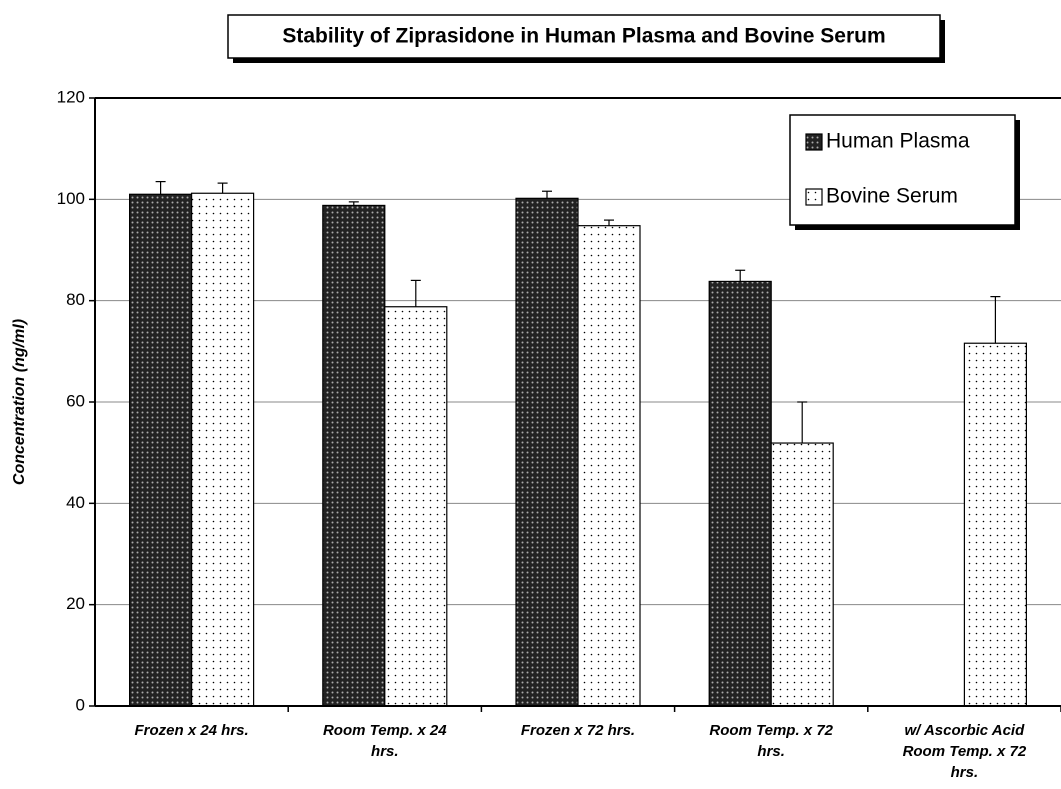 This screenshot has height=789, width=1061. I want to click on x-tick-label: w/ Ascorbic Acid Room Temp. x 72 hrs., so click(964, 751).